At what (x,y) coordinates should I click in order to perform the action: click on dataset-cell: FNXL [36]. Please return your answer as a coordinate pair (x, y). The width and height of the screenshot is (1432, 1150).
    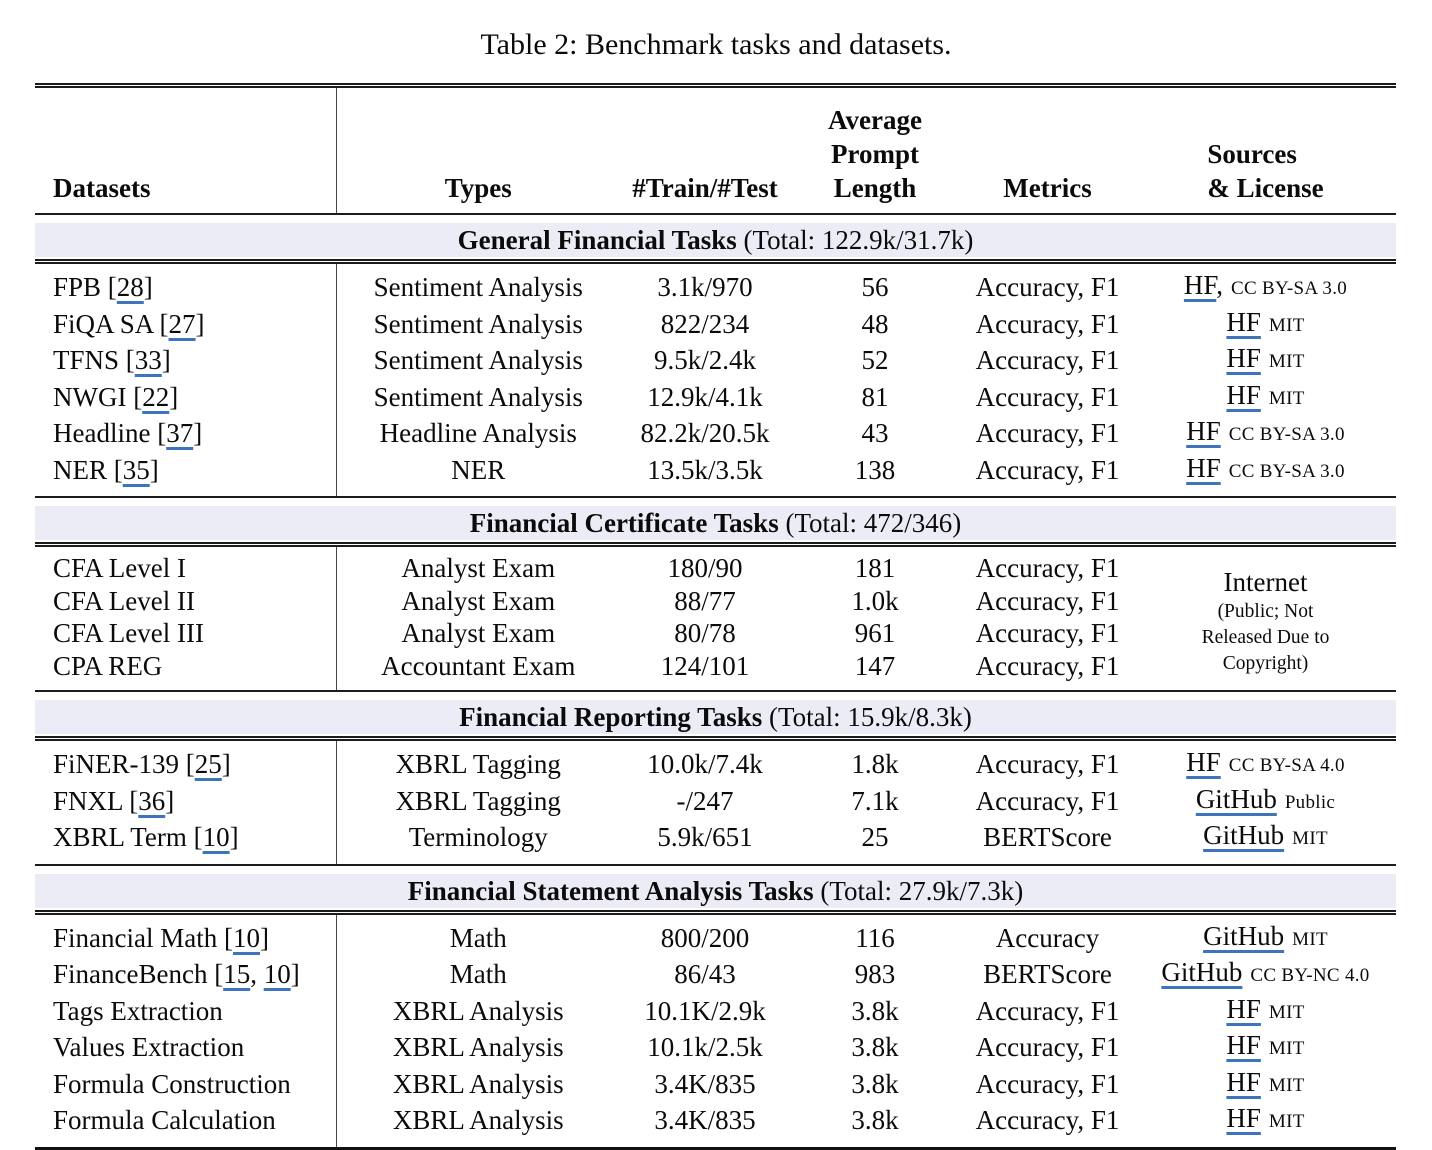
    Looking at the image, I should click on (114, 800).